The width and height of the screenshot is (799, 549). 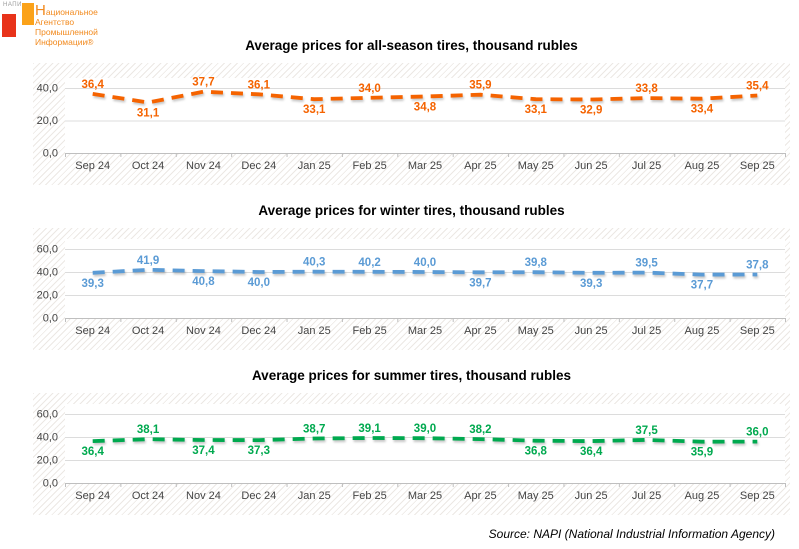 I want to click on data-label: 35,4, so click(x=757, y=86).